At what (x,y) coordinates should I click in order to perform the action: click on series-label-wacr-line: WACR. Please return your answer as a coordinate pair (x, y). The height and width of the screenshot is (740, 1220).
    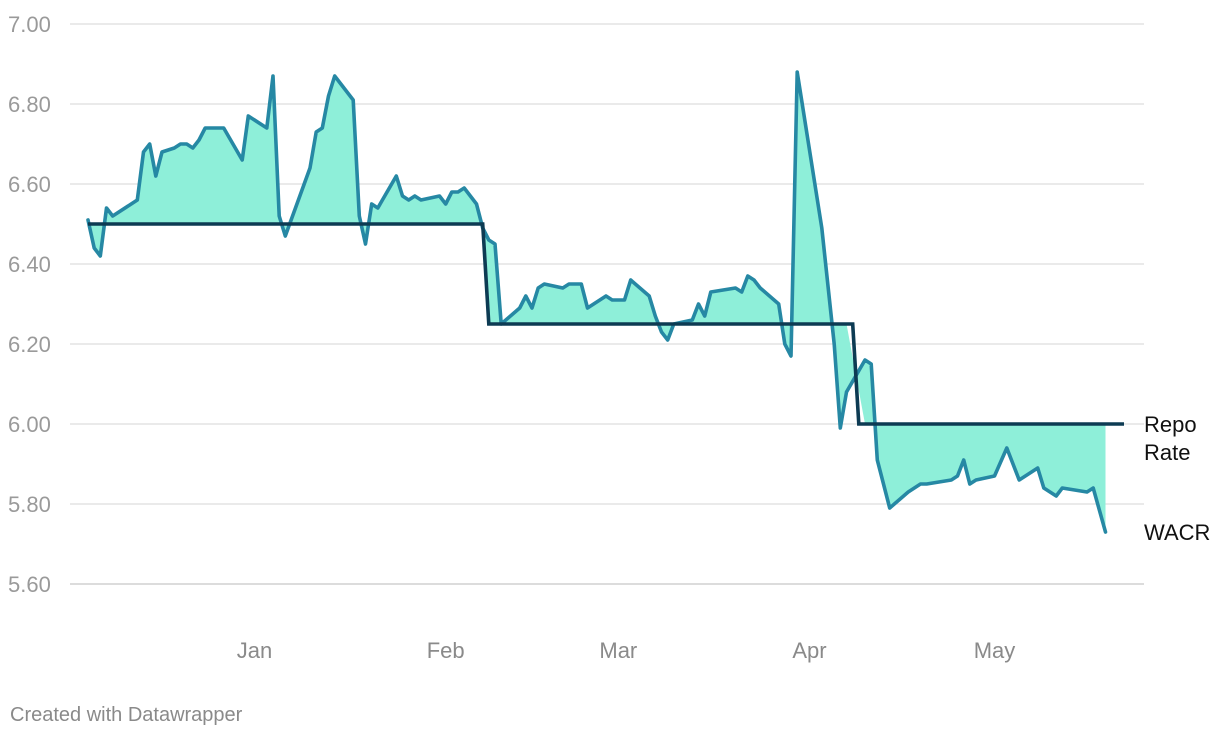
    Looking at the image, I should click on (1177, 532).